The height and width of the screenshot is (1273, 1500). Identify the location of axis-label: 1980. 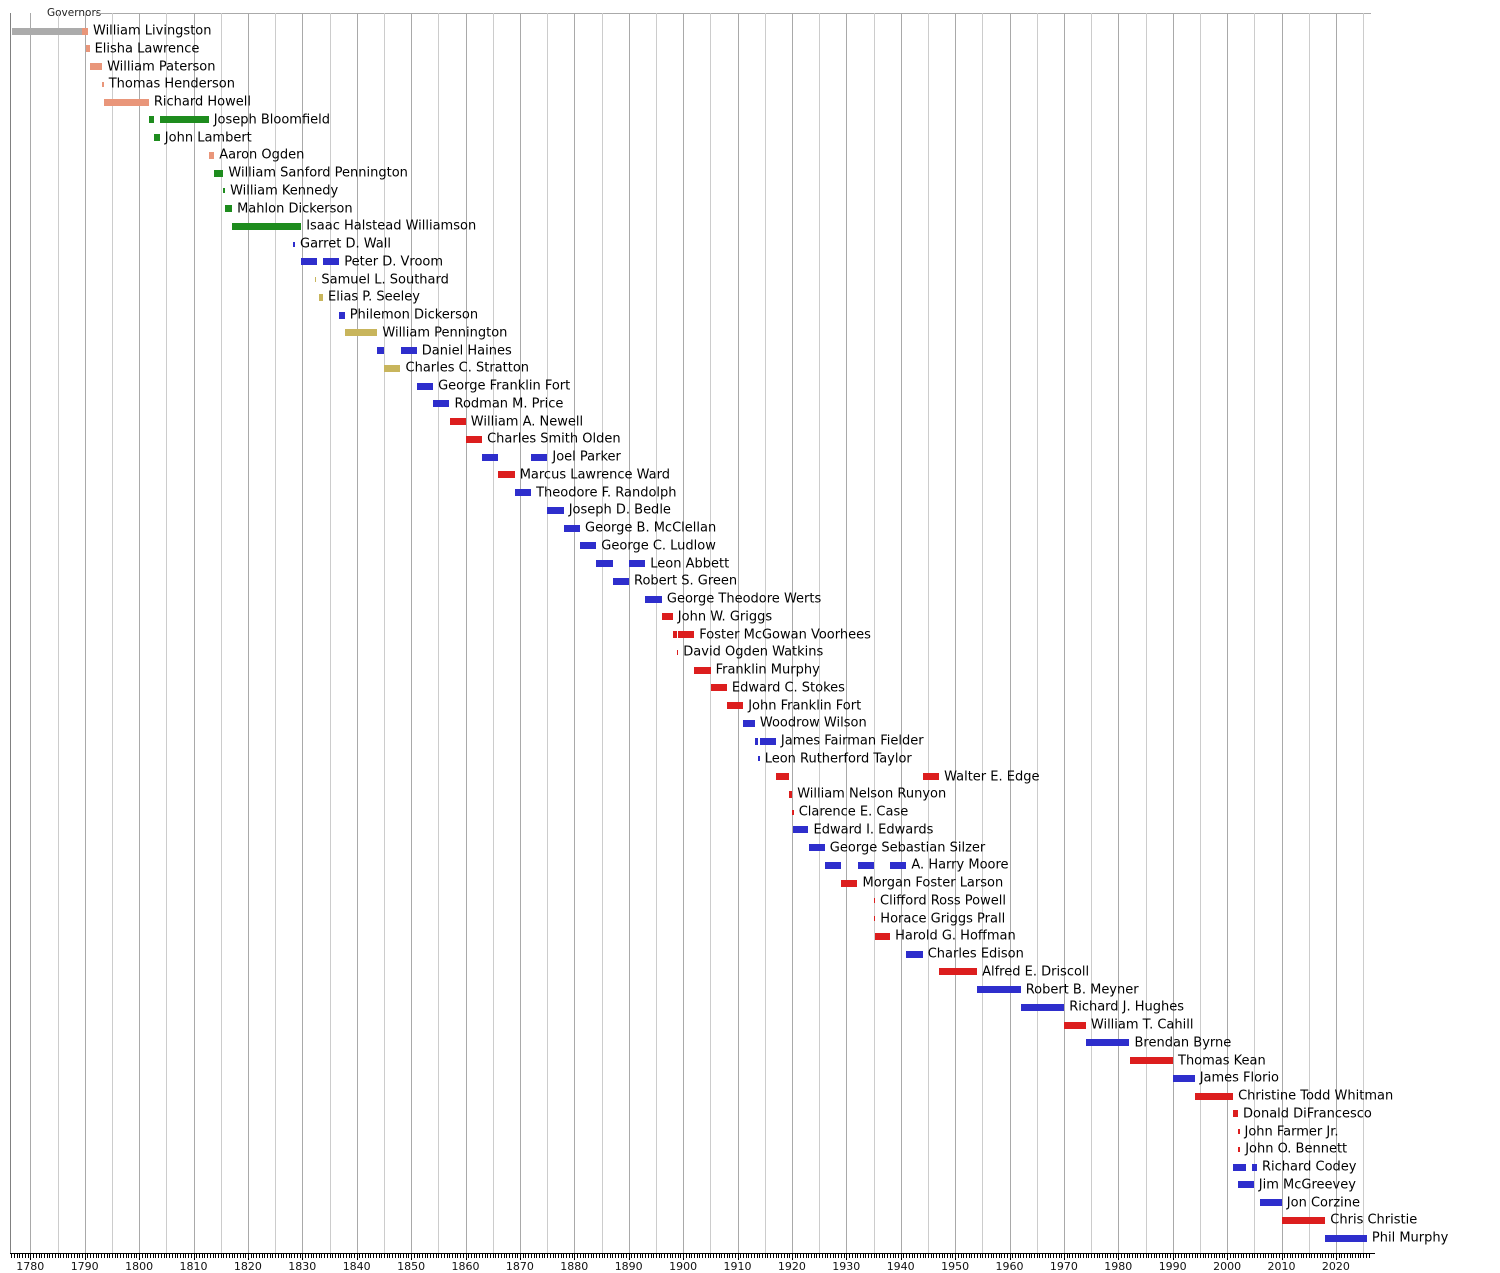
(1118, 1266).